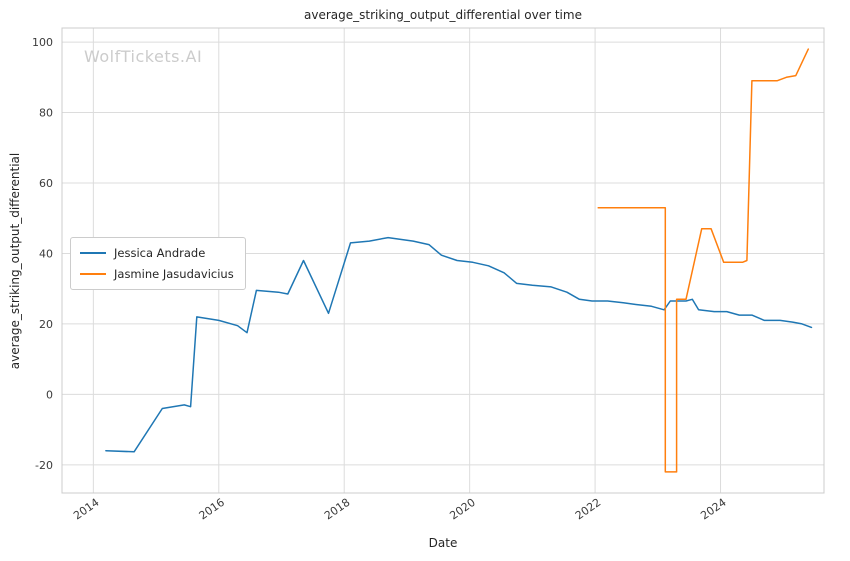  What do you see at coordinates (462, 509) in the screenshot?
I see `x-tick-label: 2020` at bounding box center [462, 509].